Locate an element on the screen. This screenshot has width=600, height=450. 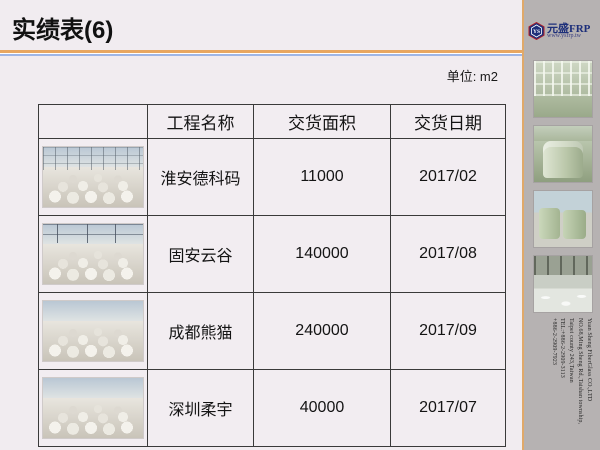
title-divider-white is located at coordinates (262, 53).